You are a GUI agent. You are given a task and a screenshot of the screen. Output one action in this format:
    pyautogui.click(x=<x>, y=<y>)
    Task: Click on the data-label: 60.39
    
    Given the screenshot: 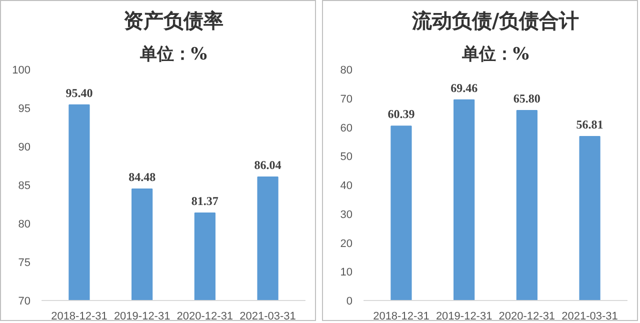 What is the action you would take?
    pyautogui.click(x=401, y=114)
    